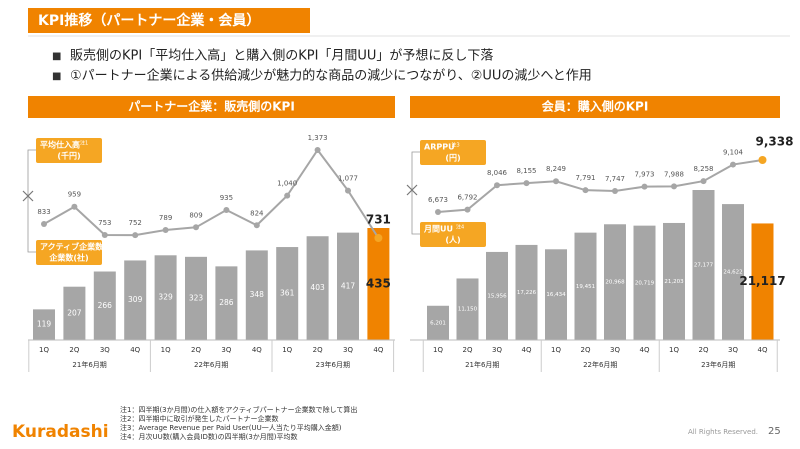 Image resolution: width=800 pixels, height=449 pixels. Describe the element at coordinates (723, 432) in the screenshot. I see `rights: All Rights Reserved.` at that location.